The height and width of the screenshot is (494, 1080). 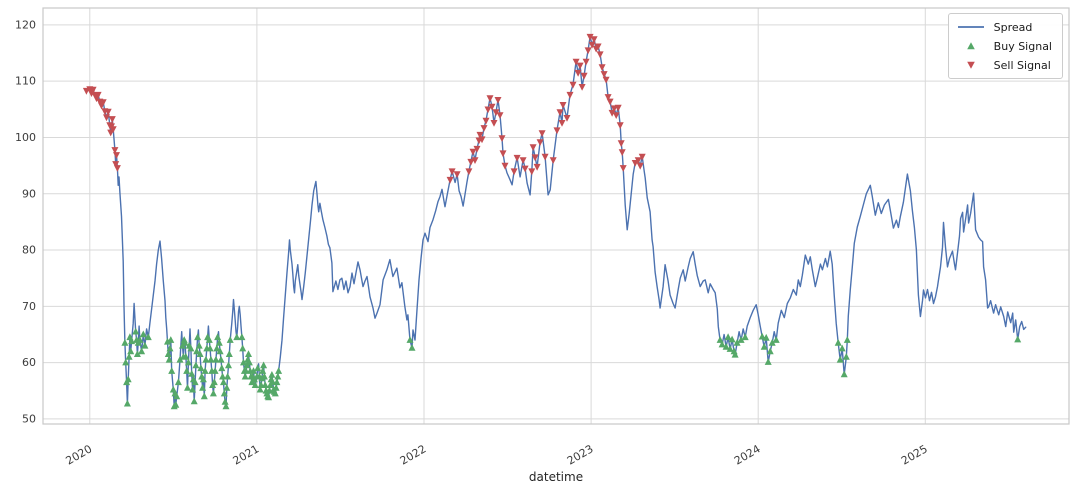 What do you see at coordinates (556, 477) in the screenshot?
I see `x-axis-label: datetime` at bounding box center [556, 477].